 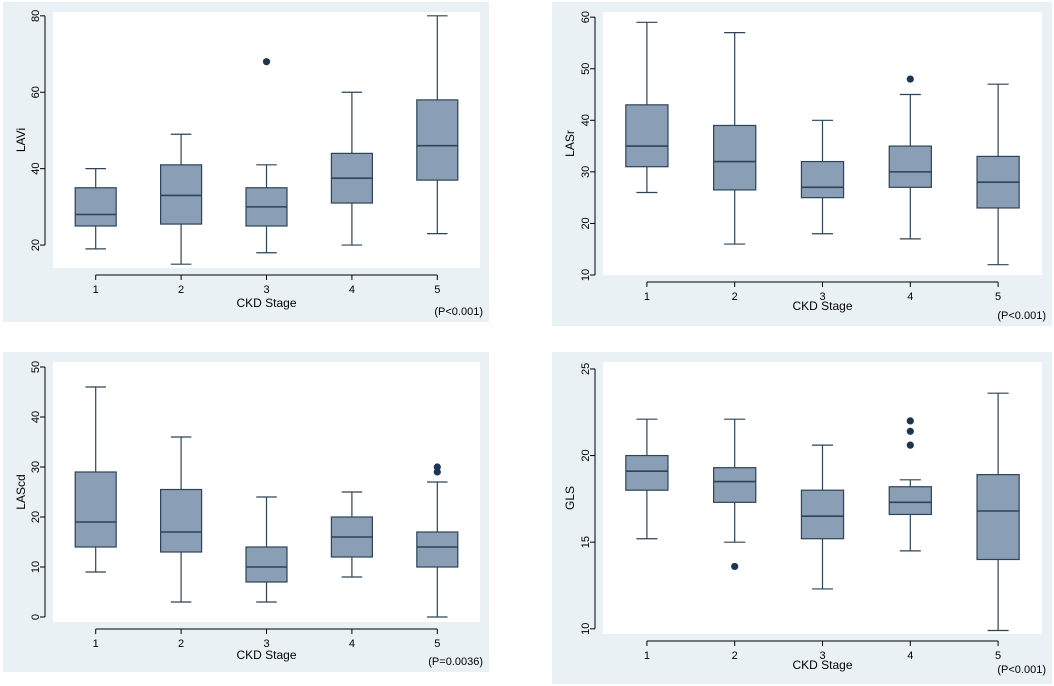 What do you see at coordinates (586, 629) in the screenshot?
I see `y-tick-label-gls-10: 10` at bounding box center [586, 629].